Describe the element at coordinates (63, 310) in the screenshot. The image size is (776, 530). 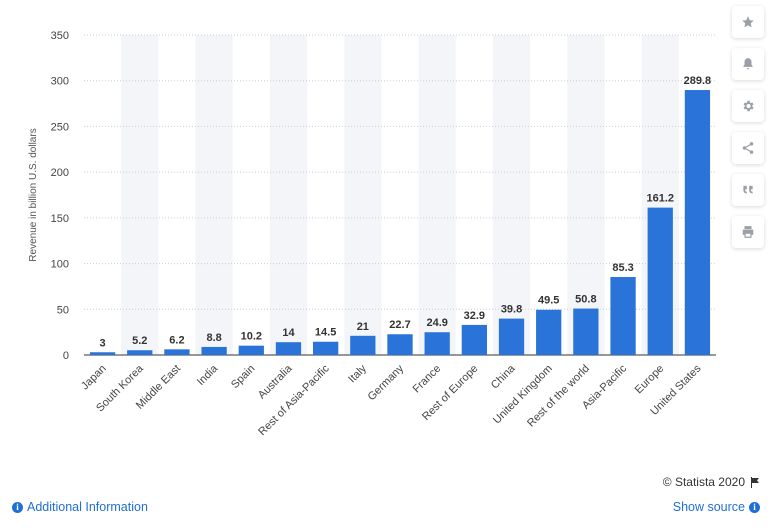
I see `y-tick-label: 50` at that location.